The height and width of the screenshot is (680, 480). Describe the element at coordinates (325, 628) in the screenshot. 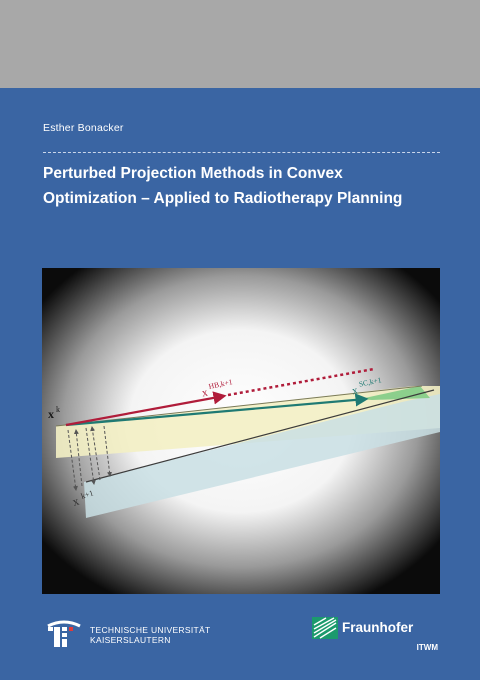

I see `fraunhofer-emblem-icon` at that location.